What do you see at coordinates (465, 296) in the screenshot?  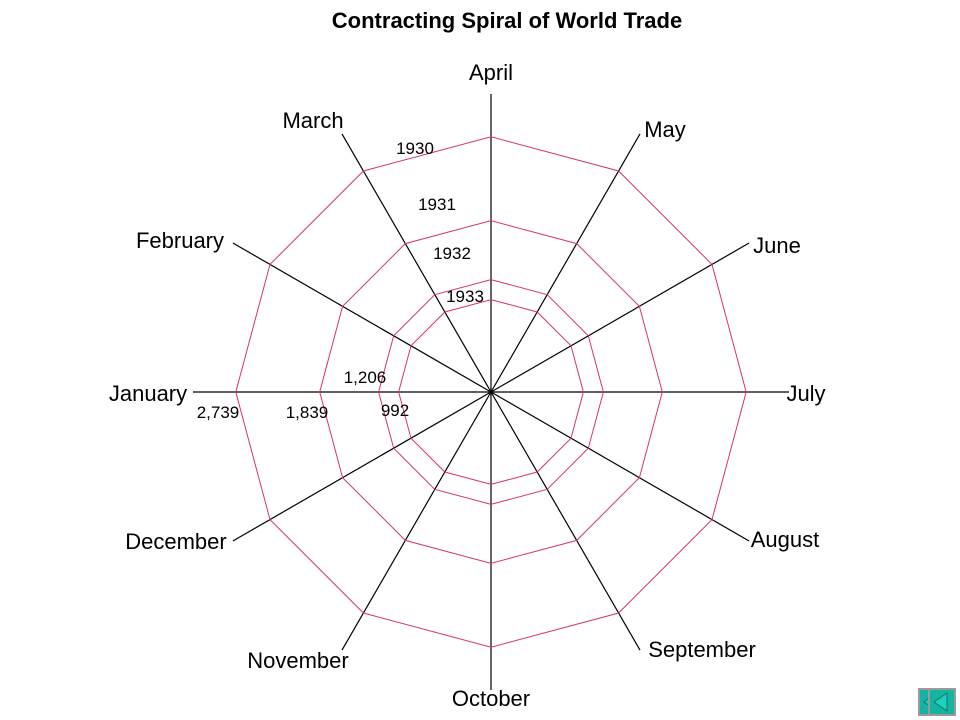 I see `series-label-1933: 1933` at bounding box center [465, 296].